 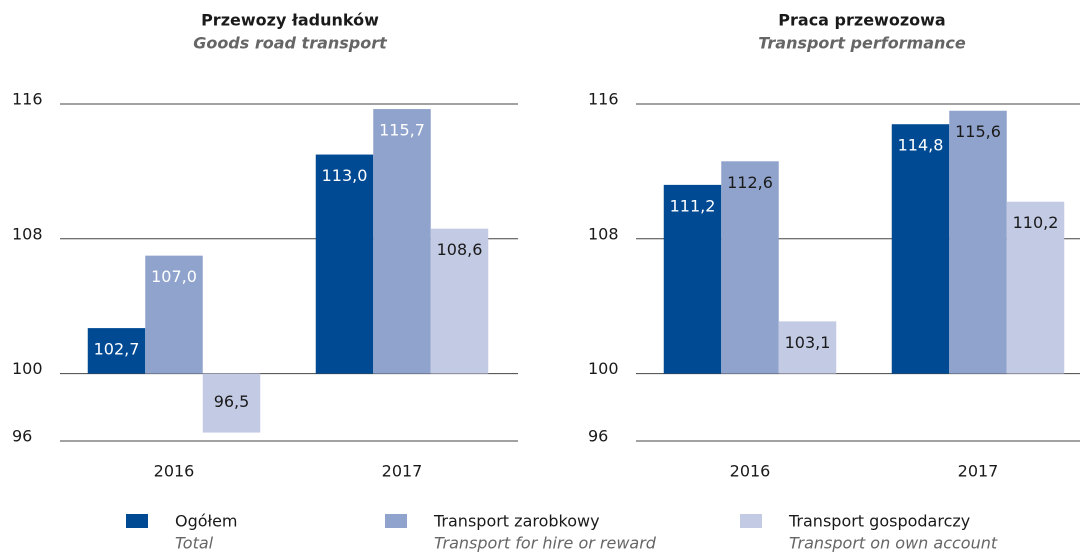 What do you see at coordinates (921, 145) in the screenshot?
I see `value-label: 114,8` at bounding box center [921, 145].